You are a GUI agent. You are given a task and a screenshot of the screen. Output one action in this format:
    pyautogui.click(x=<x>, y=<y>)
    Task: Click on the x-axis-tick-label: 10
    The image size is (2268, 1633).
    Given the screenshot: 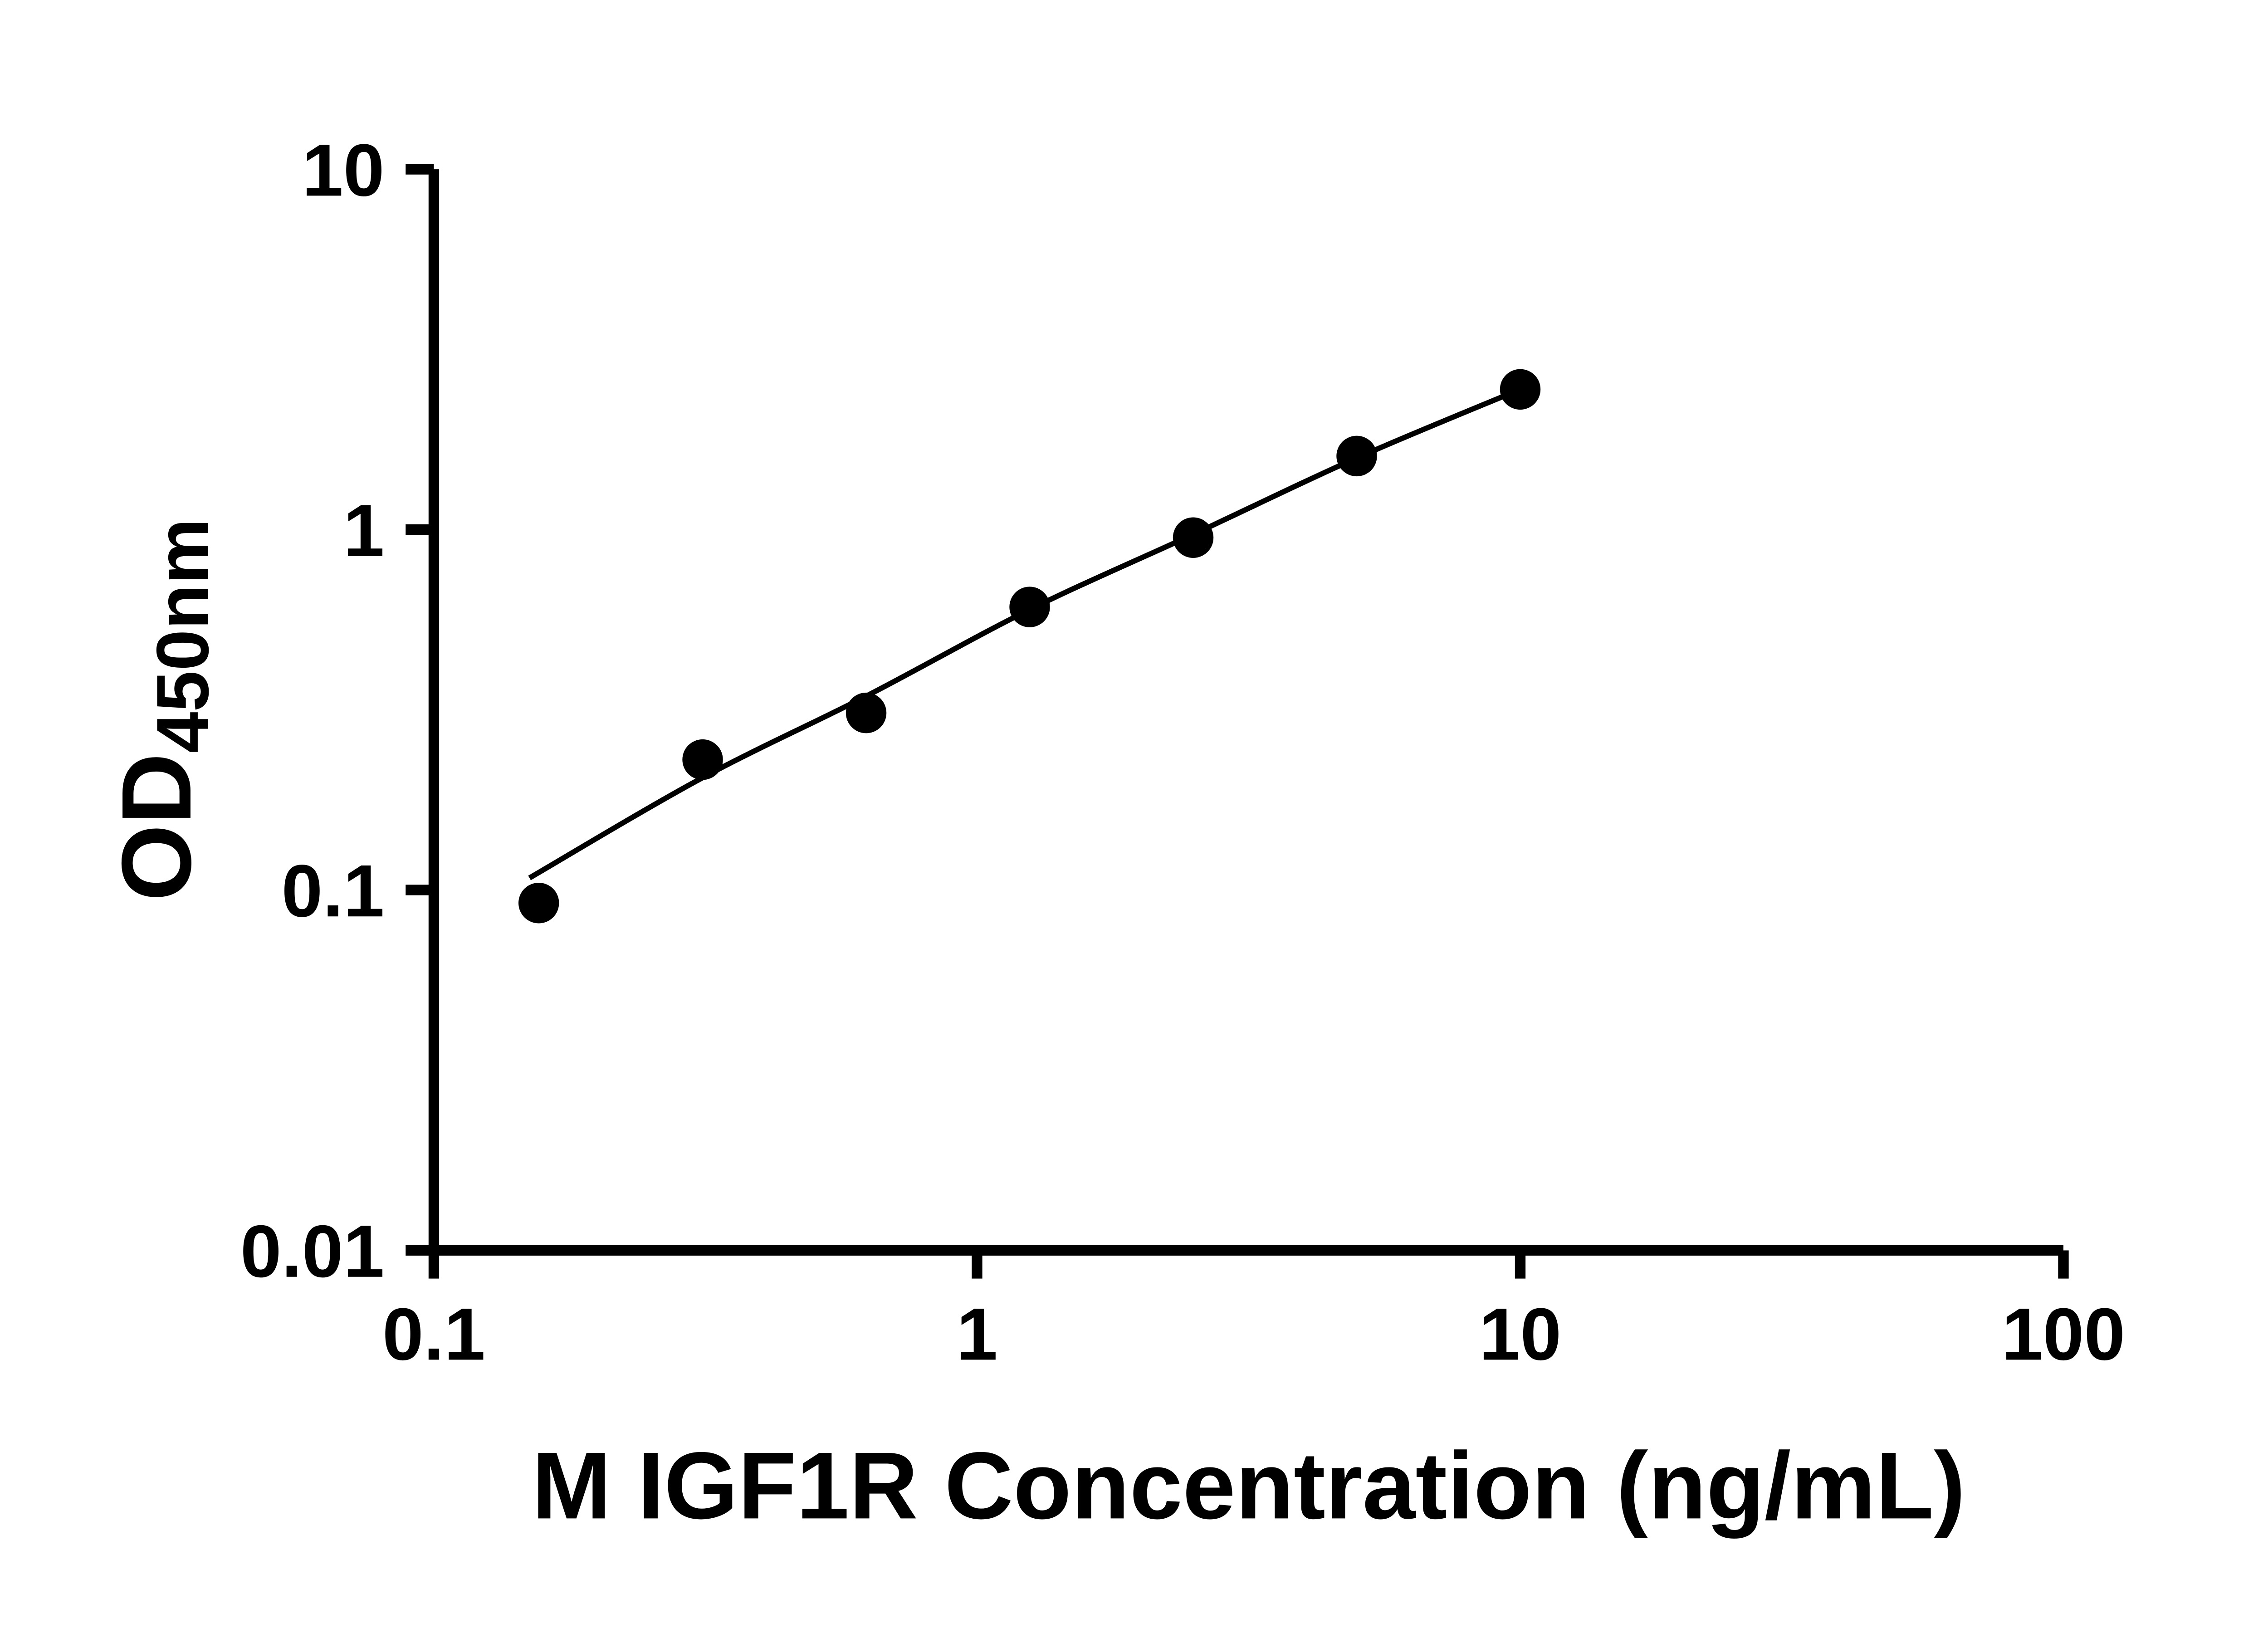 What is the action you would take?
    pyautogui.click(x=1521, y=1334)
    